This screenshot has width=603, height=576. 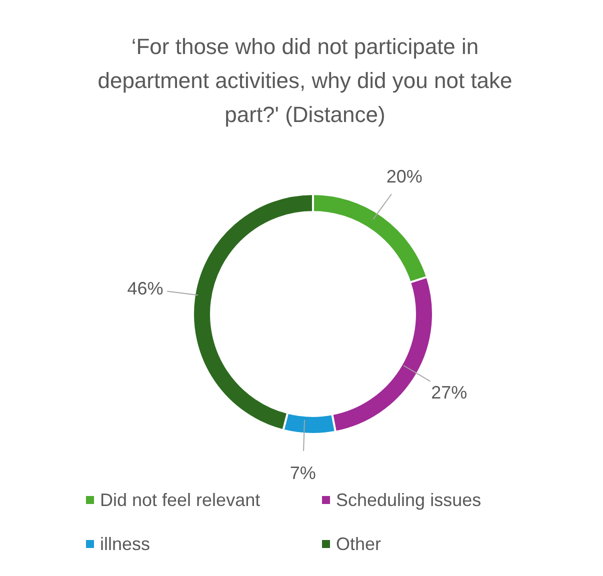 I want to click on data-label: 46%, so click(x=145, y=288).